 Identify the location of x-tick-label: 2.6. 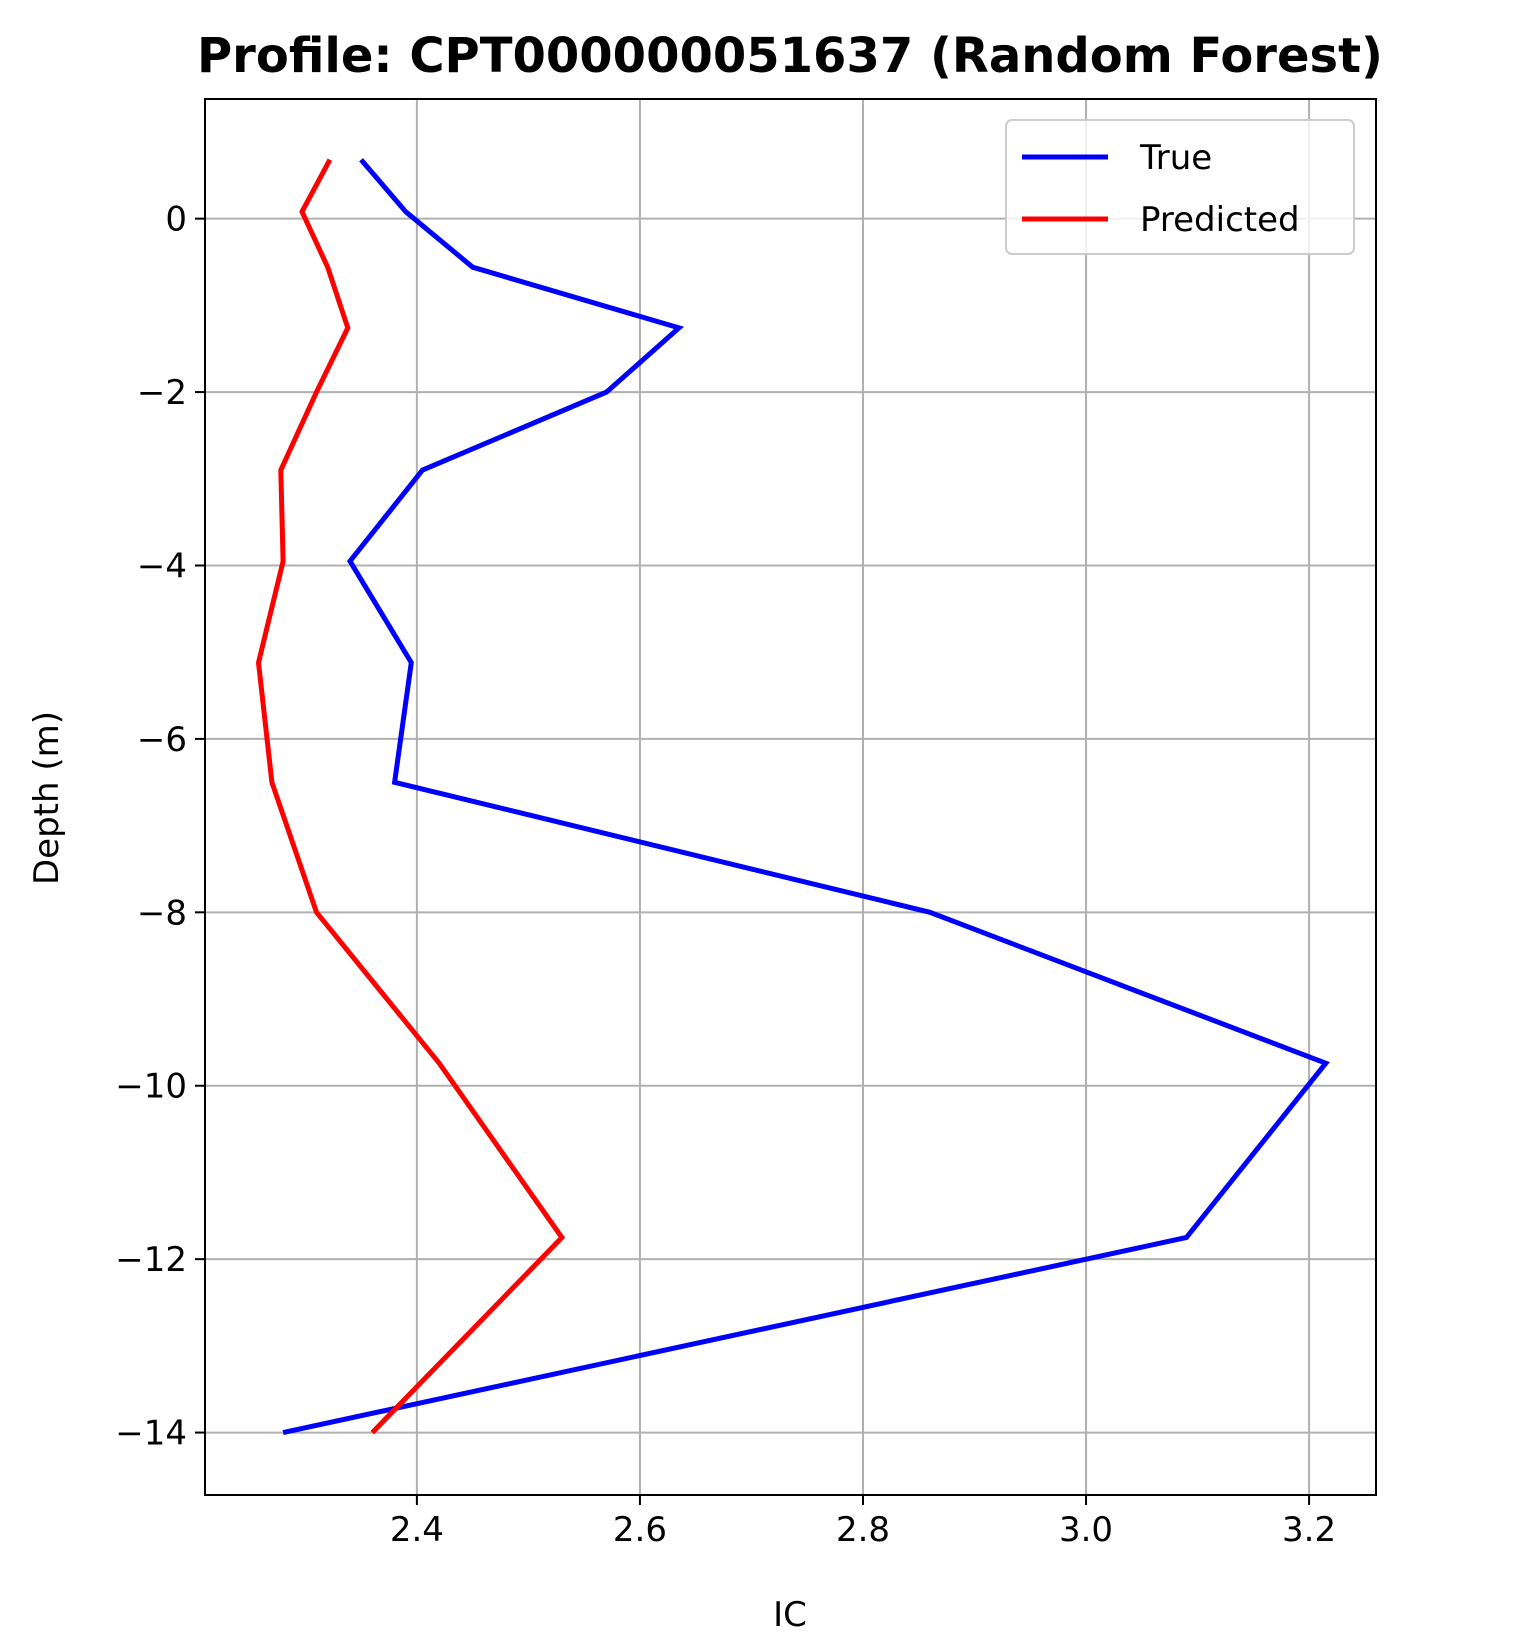
(640, 1530).